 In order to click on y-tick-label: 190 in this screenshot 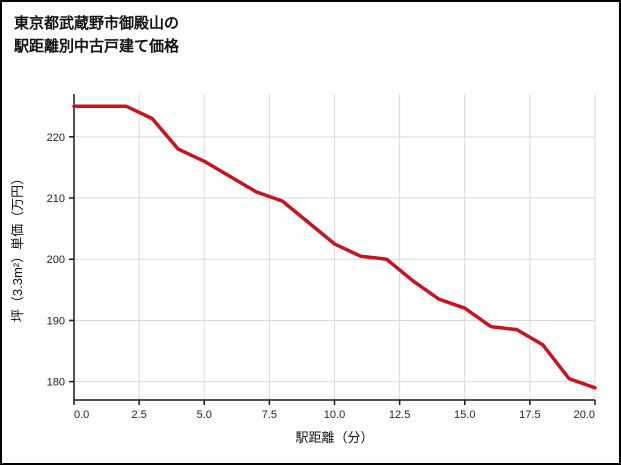, I will do `click(56, 321)`.